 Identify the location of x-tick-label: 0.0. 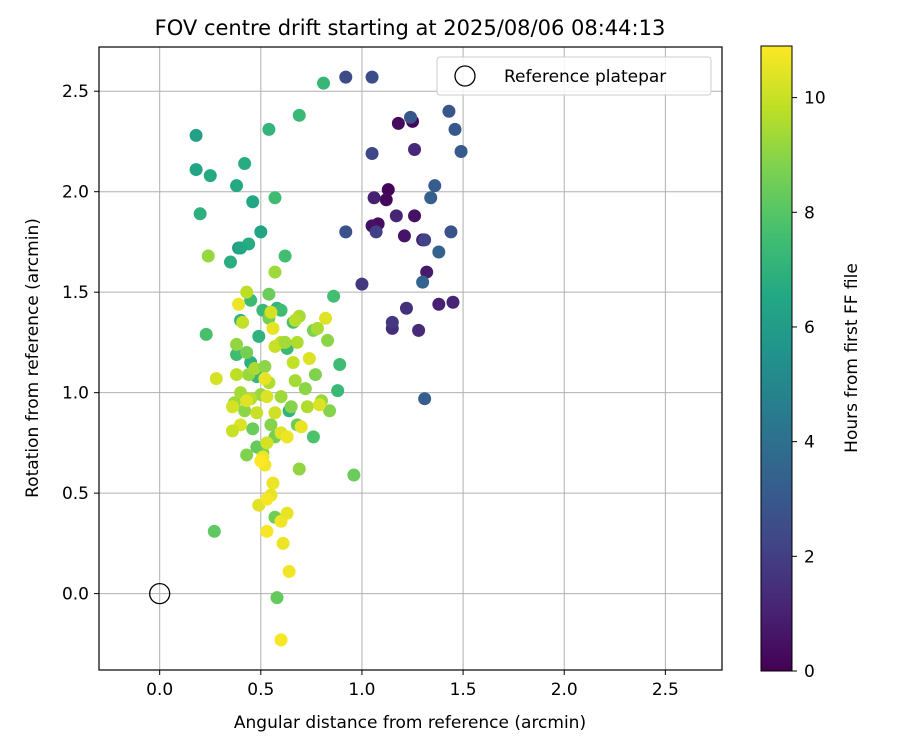
(159, 690).